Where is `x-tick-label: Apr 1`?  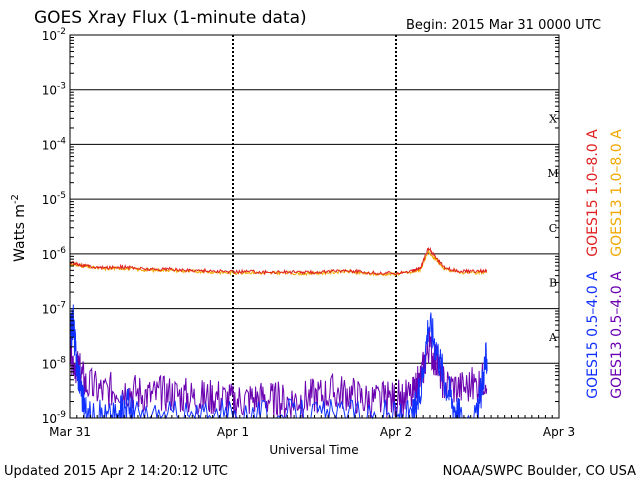
x-tick-label: Apr 1 is located at coordinates (233, 432).